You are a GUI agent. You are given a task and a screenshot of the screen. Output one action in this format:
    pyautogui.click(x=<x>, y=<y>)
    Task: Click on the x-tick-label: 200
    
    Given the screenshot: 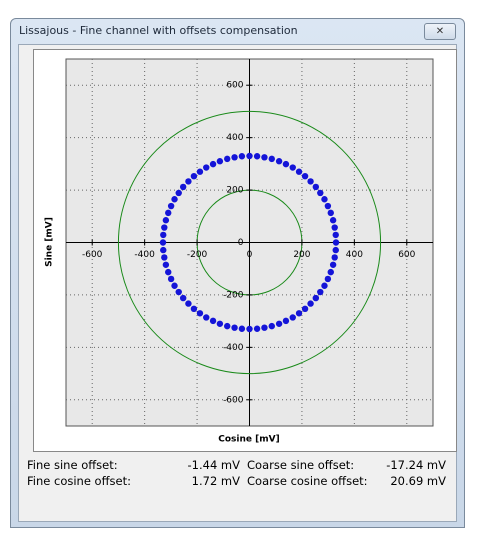 What is the action you would take?
    pyautogui.click(x=301, y=255)
    